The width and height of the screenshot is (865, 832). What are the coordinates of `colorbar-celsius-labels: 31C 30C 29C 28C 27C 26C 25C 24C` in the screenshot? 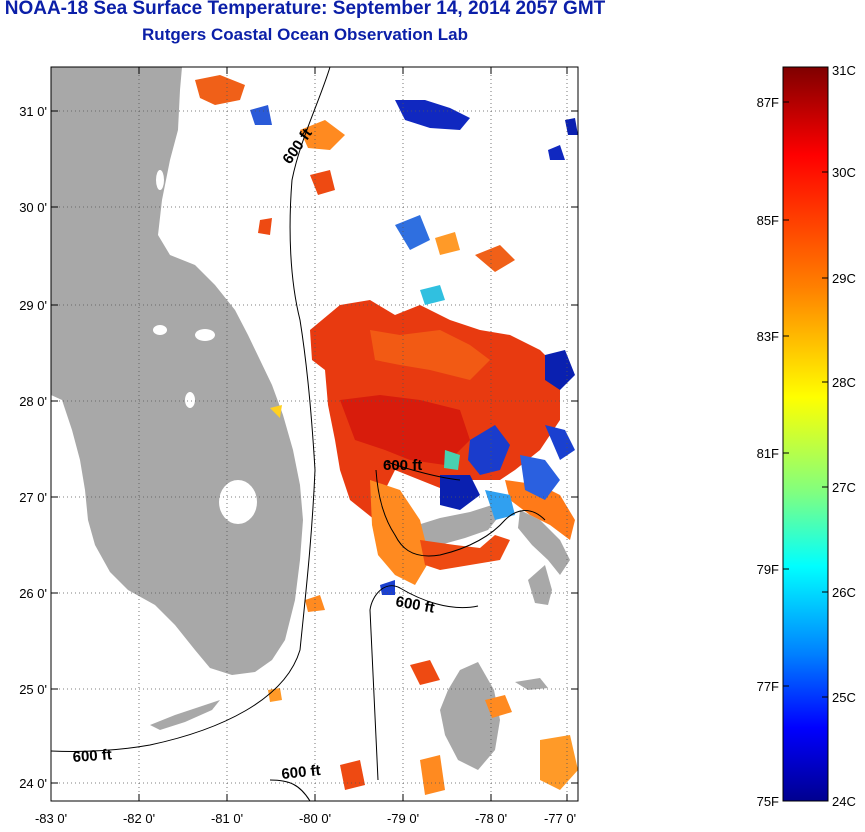 It's located at (844, 436).